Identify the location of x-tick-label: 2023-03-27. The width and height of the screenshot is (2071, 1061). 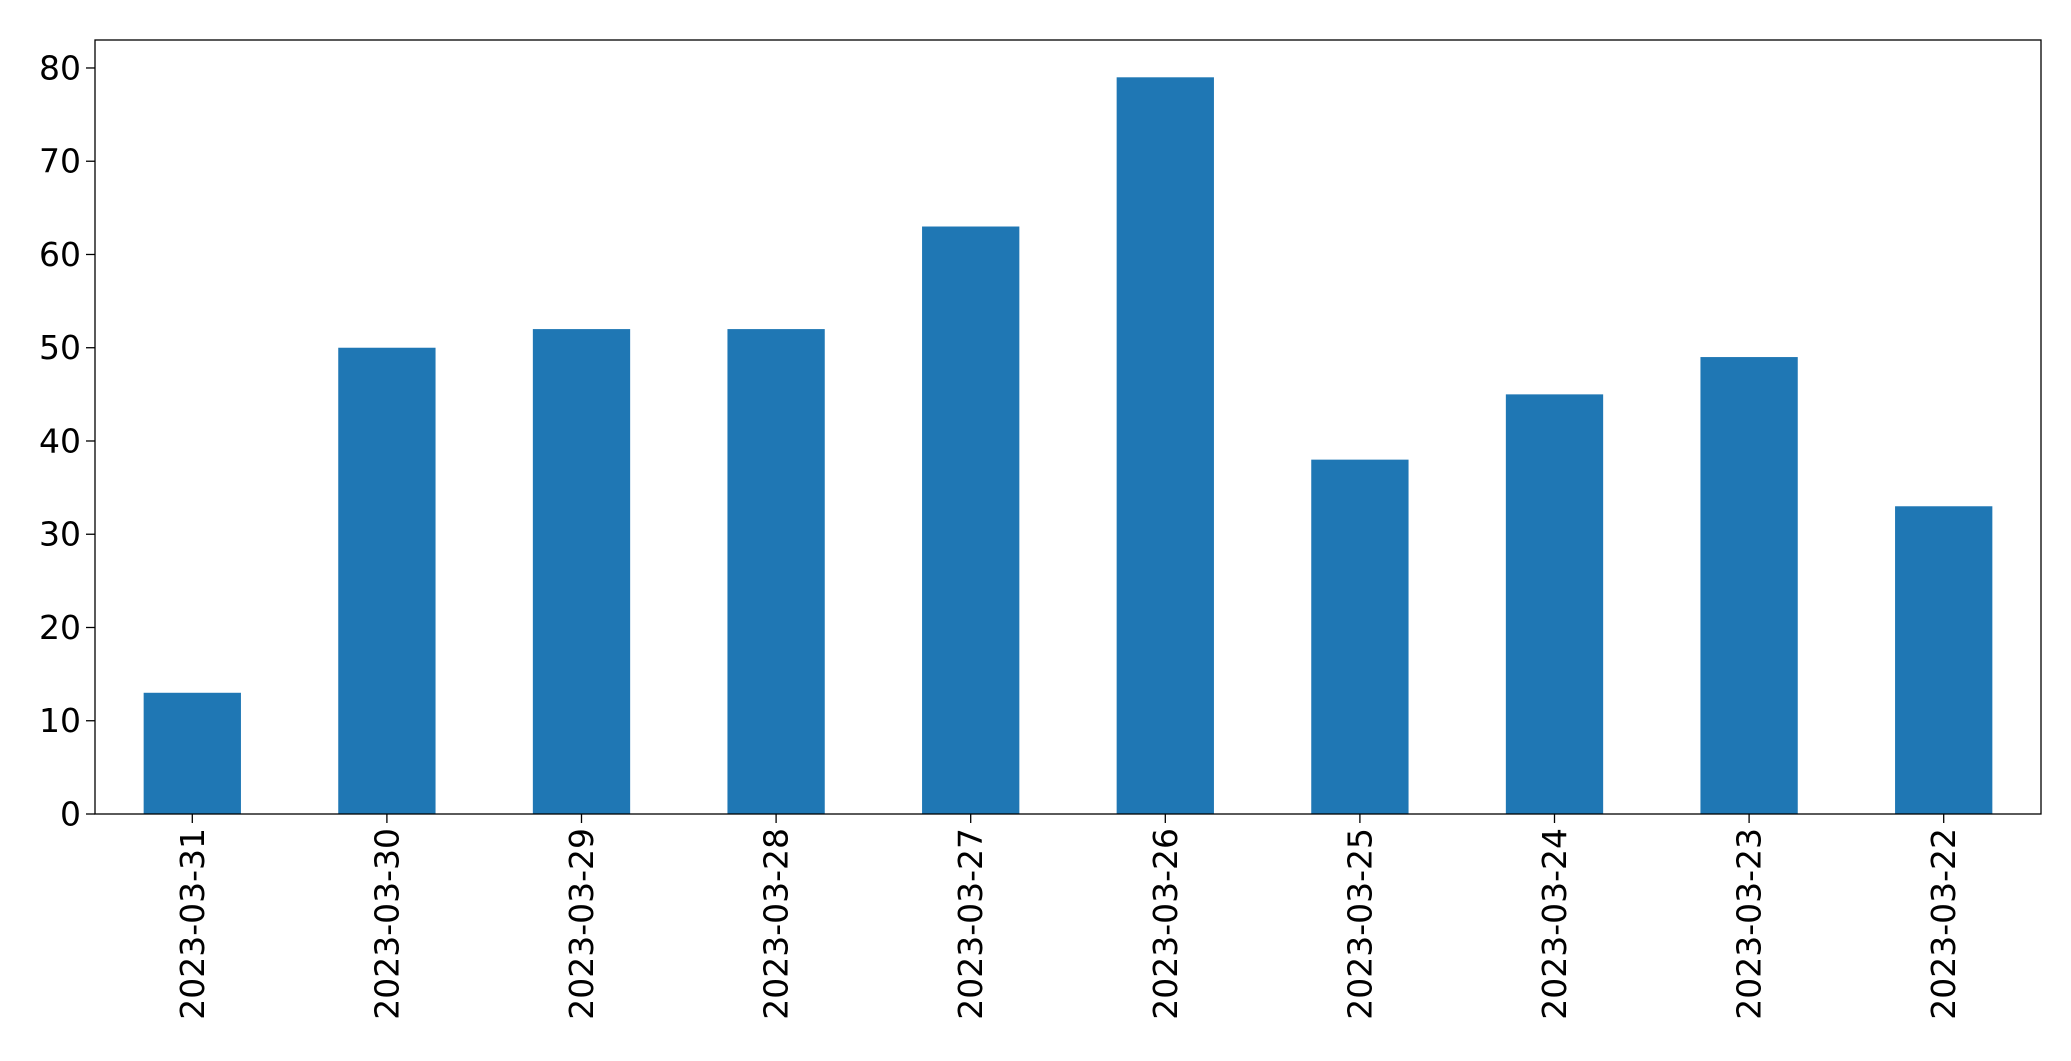
(970, 924).